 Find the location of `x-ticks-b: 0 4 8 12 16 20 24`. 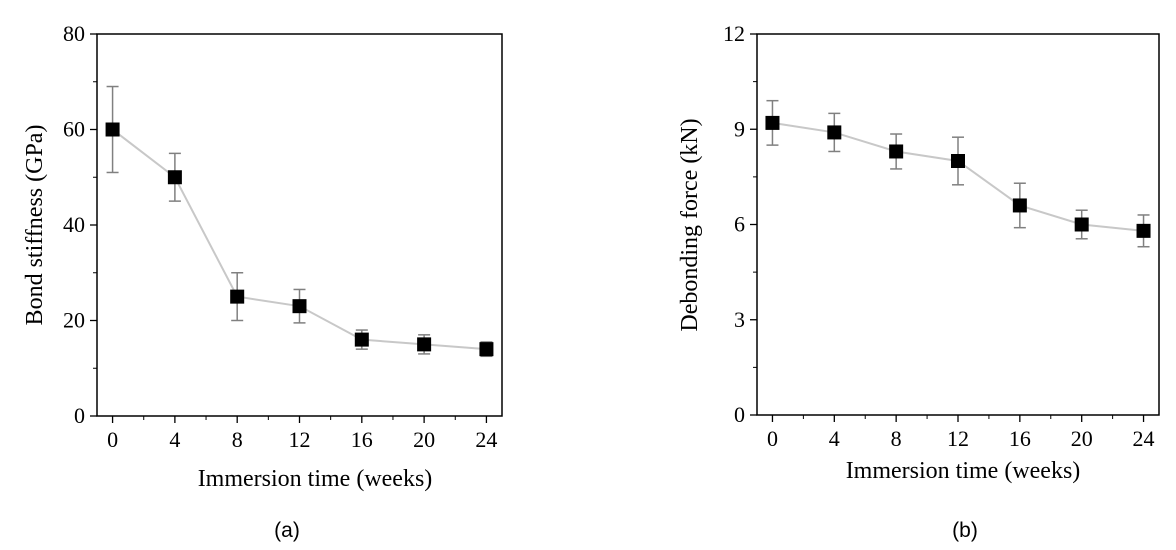

x-ticks-b: 0 4 8 12 16 20 24 is located at coordinates (961, 433).